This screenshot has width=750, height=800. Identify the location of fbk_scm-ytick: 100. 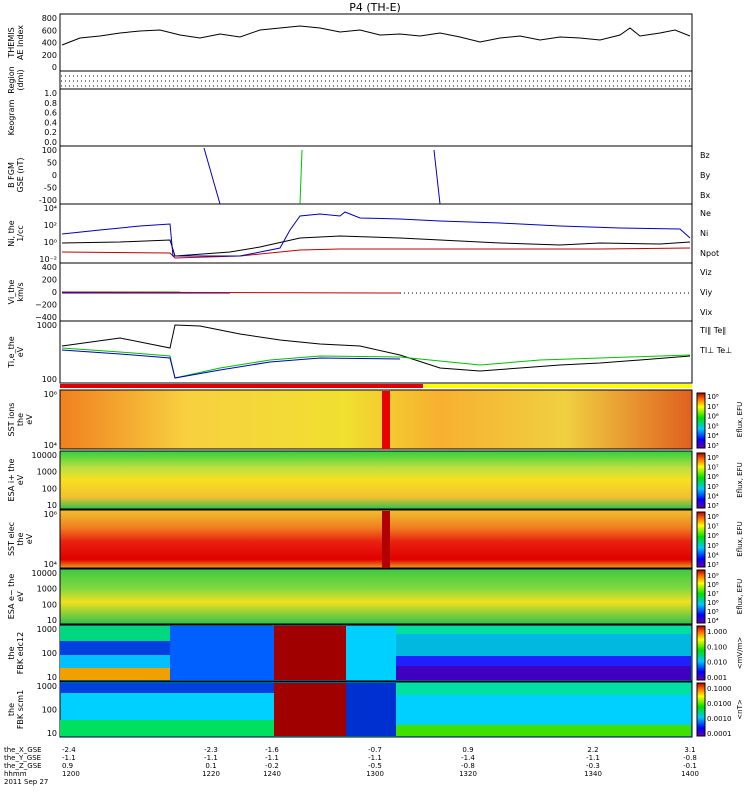
(49, 710).